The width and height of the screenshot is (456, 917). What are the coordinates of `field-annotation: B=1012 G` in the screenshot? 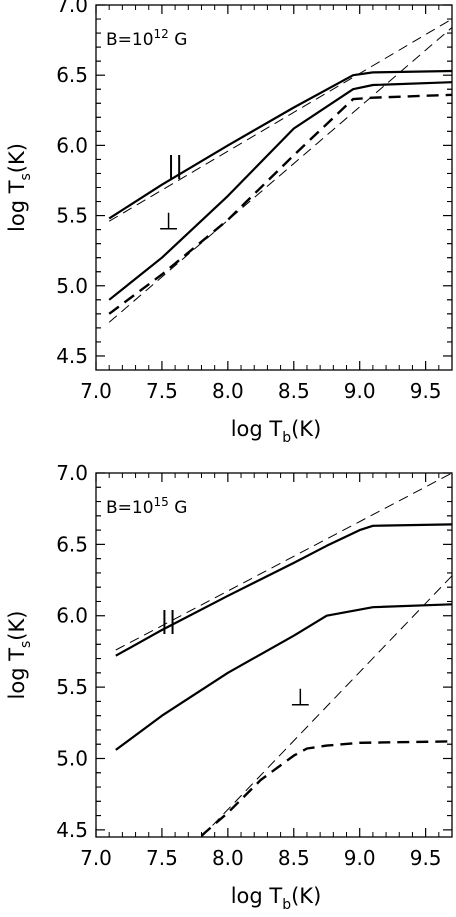 It's located at (146, 38).